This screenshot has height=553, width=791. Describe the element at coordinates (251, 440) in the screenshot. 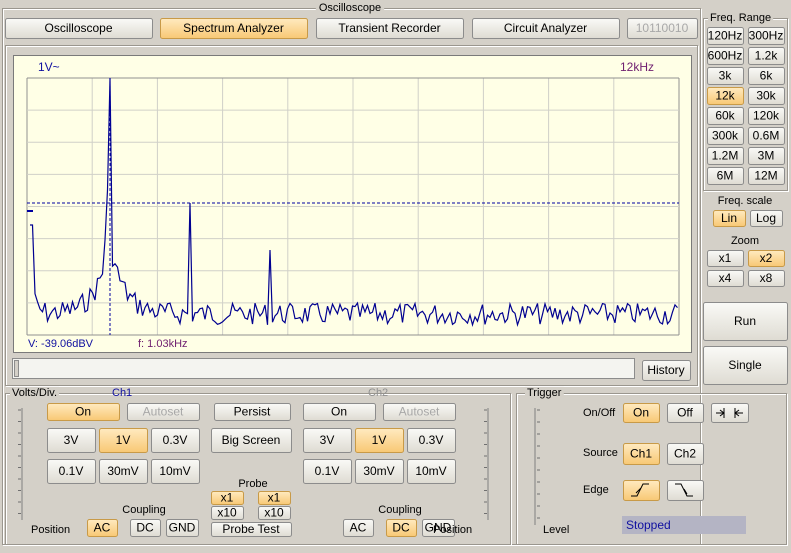

I see `big-screen-button` at that location.